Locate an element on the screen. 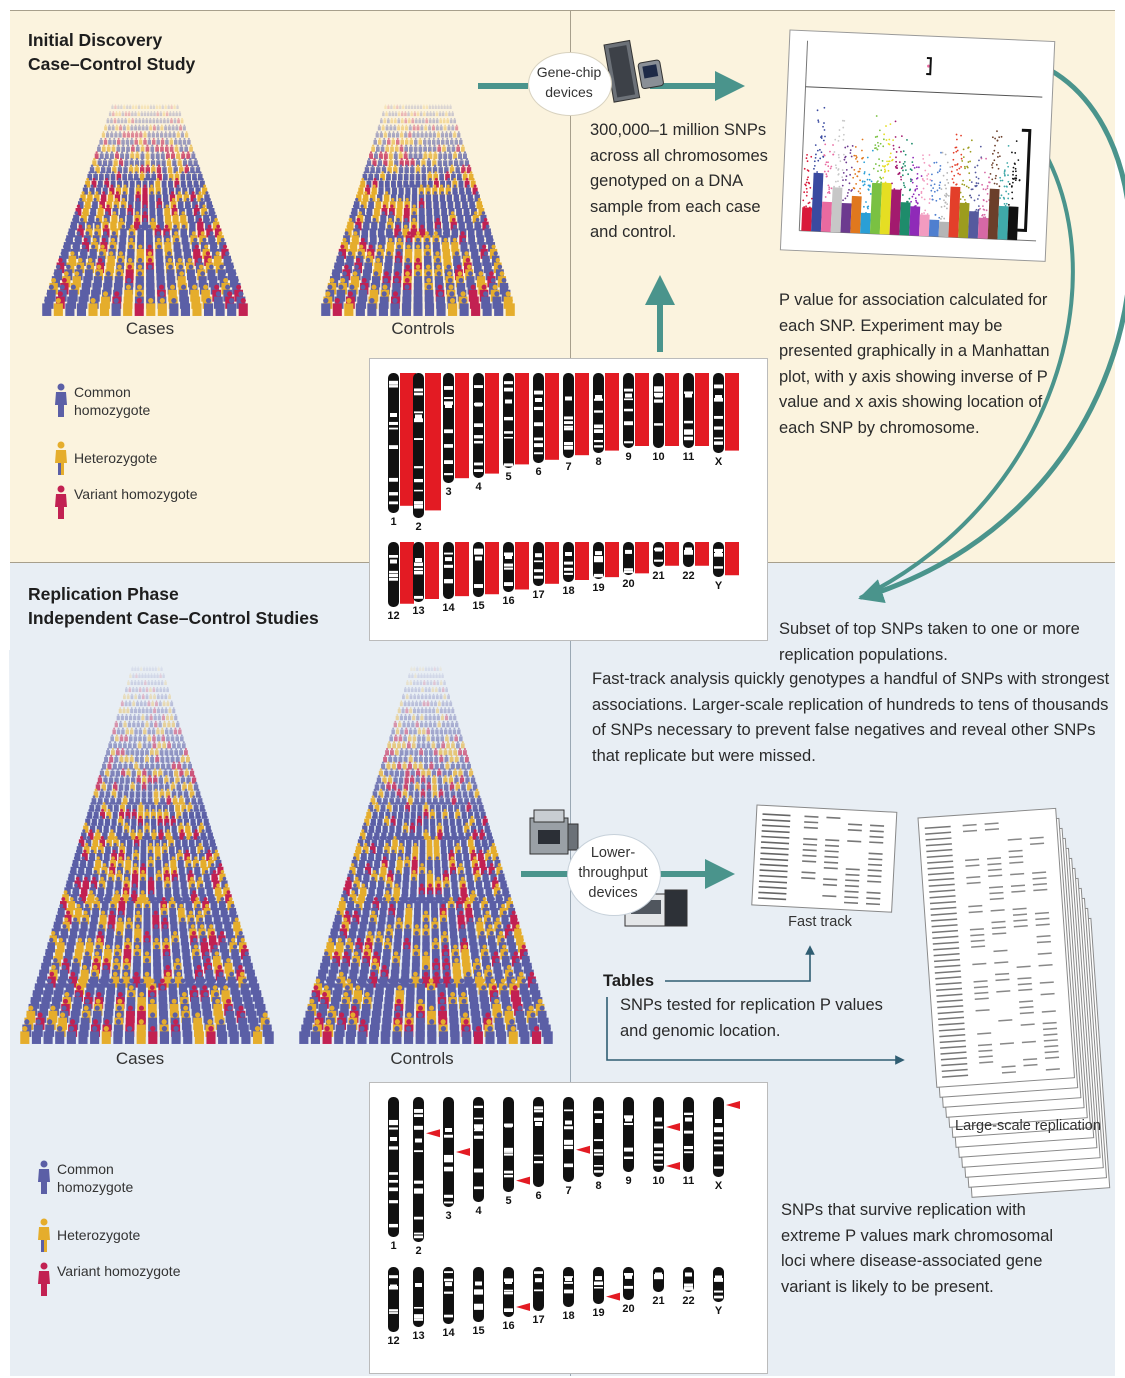  gene-chip-label: Gene-chip devices is located at coordinates (569, 82).